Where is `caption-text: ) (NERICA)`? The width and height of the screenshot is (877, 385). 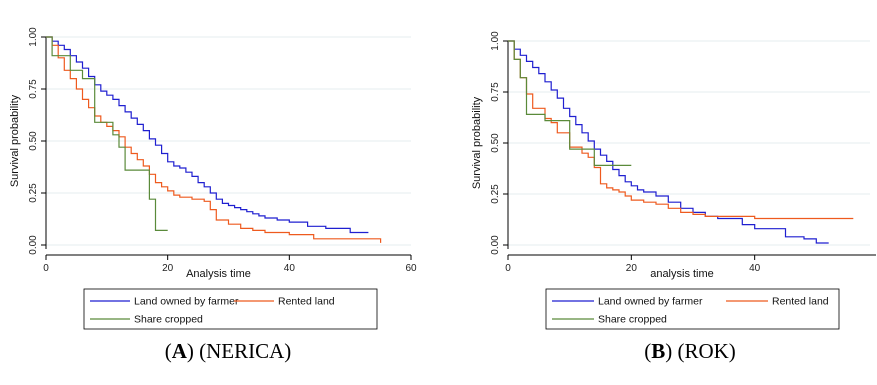 caption-text: ) (NERICA) is located at coordinates (239, 351).